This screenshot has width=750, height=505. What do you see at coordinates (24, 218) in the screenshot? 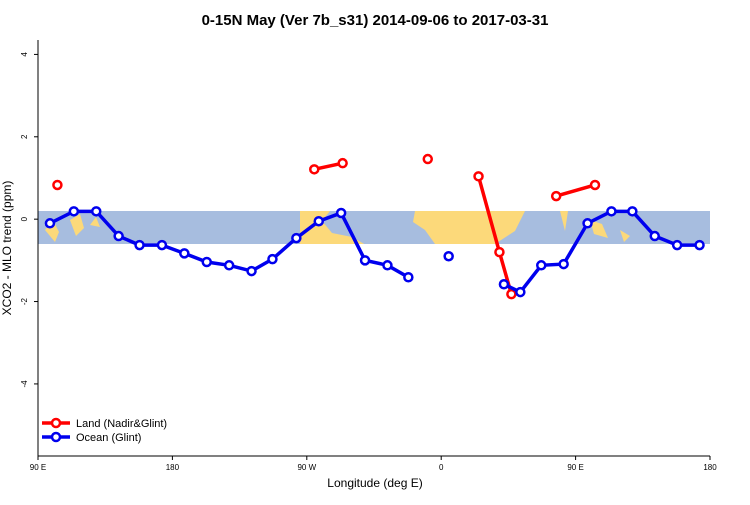
I see `y-tick-label: 0` at bounding box center [24, 218].